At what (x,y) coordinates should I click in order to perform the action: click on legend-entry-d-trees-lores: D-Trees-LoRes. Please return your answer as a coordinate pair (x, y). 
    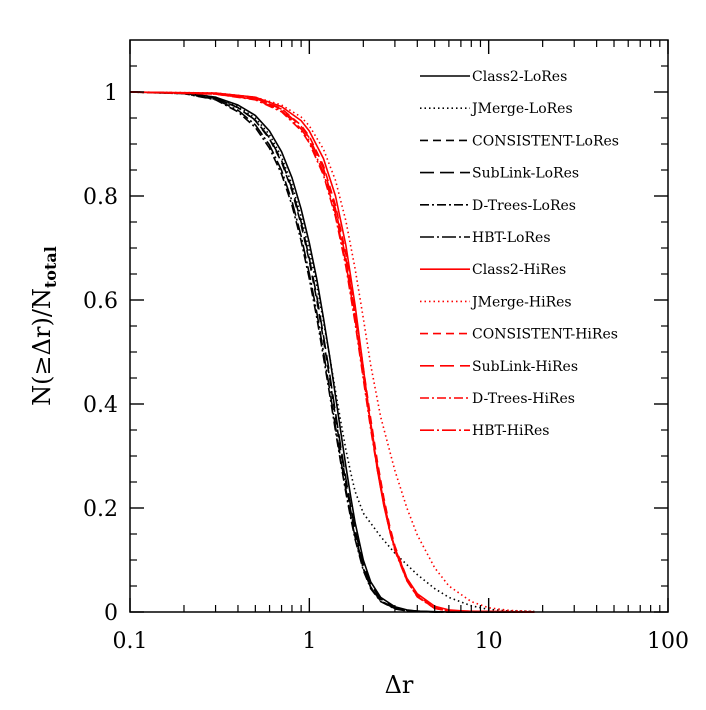
    Looking at the image, I should click on (498, 206).